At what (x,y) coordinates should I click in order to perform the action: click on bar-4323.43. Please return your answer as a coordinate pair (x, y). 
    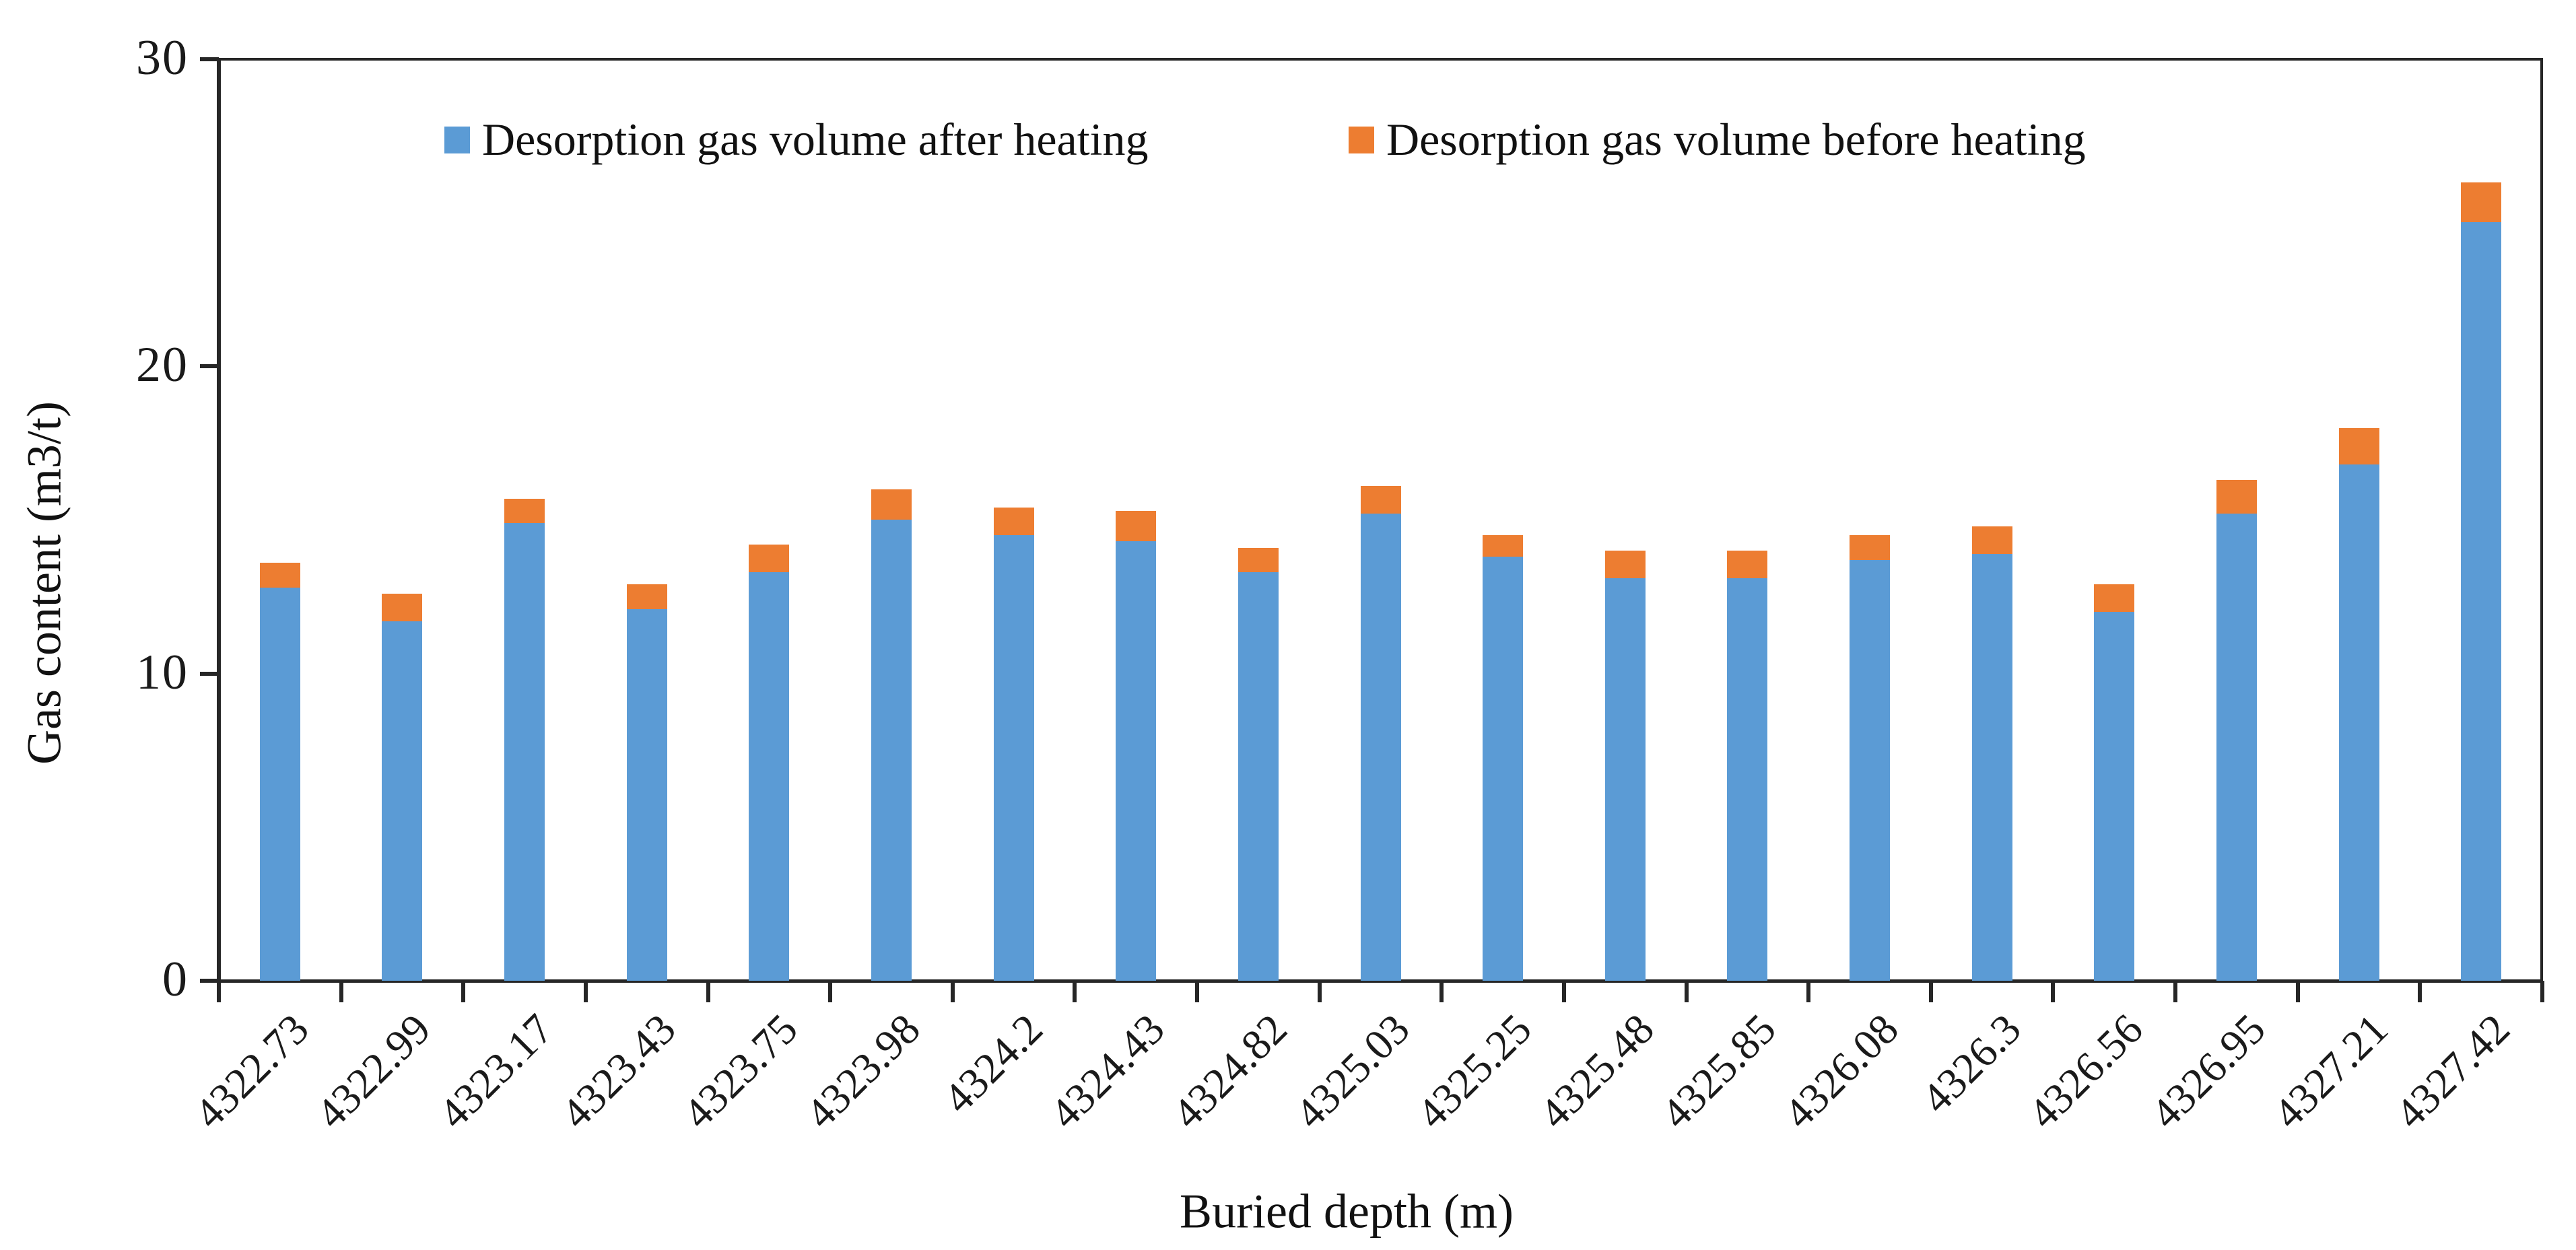
    Looking at the image, I should click on (647, 782).